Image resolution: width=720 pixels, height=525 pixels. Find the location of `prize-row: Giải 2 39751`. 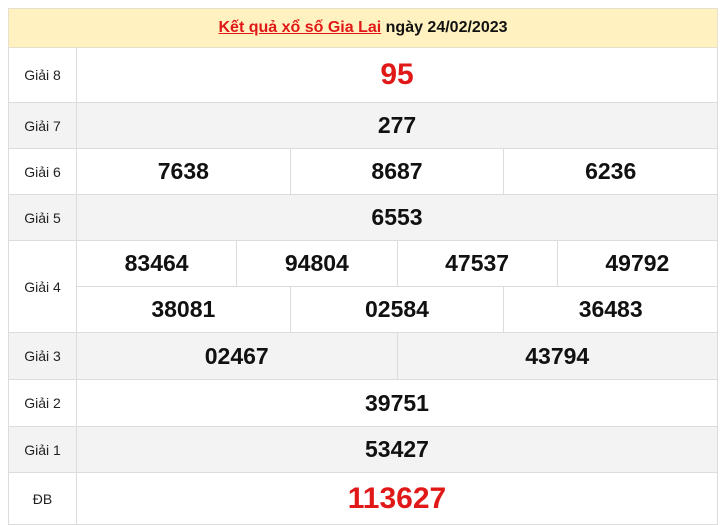

prize-row: Giải 2 39751 is located at coordinates (363, 403).